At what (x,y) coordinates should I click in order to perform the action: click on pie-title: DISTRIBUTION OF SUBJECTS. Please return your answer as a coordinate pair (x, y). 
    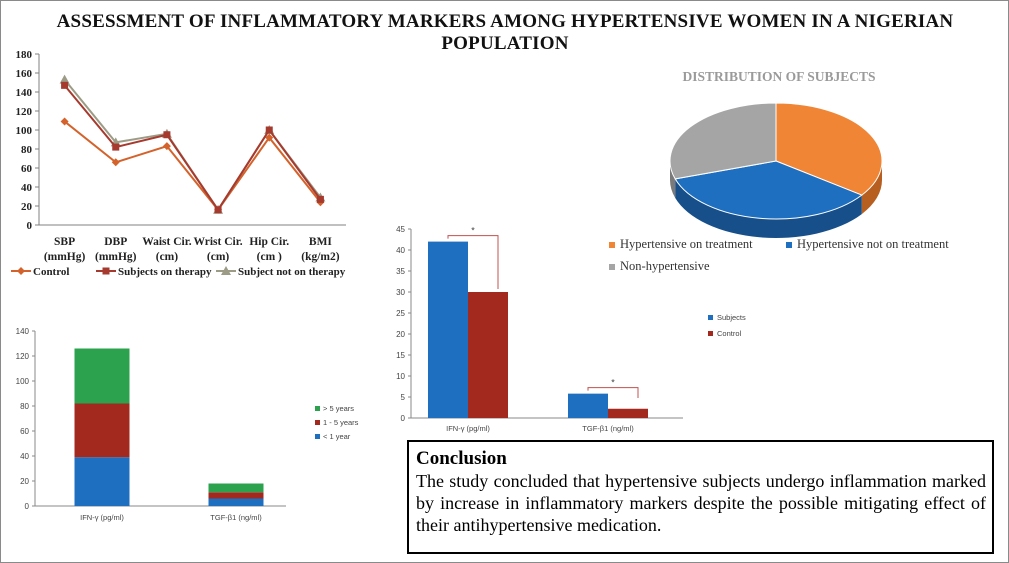
    Looking at the image, I should click on (778, 76).